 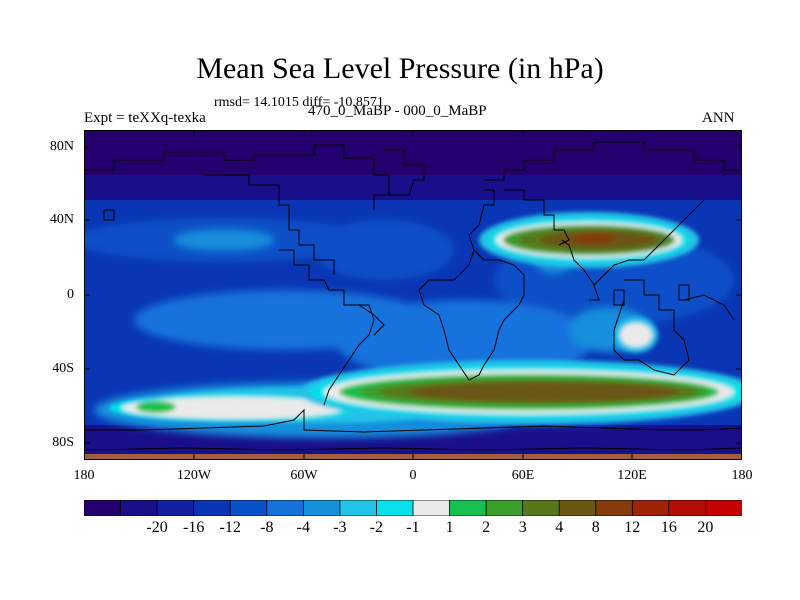 What do you see at coordinates (299, 102) in the screenshot?
I see `rmsd-stats: rmsd= 14.1015 diff= -10.8571` at bounding box center [299, 102].